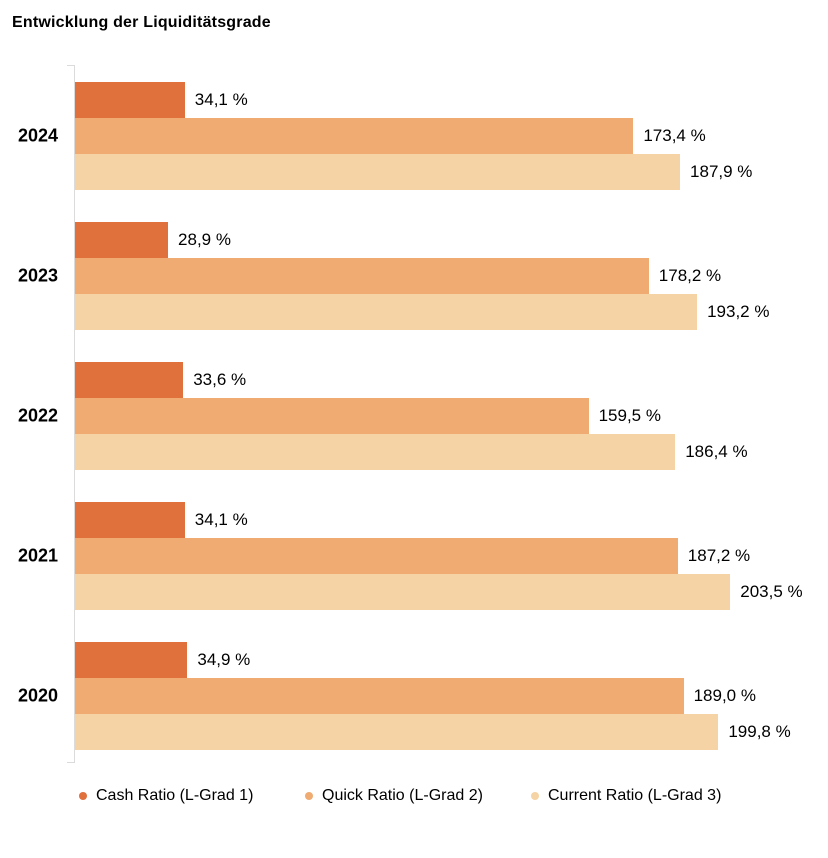  I want to click on value-label-quick-ratio-2020: 189,0 %, so click(724, 695).